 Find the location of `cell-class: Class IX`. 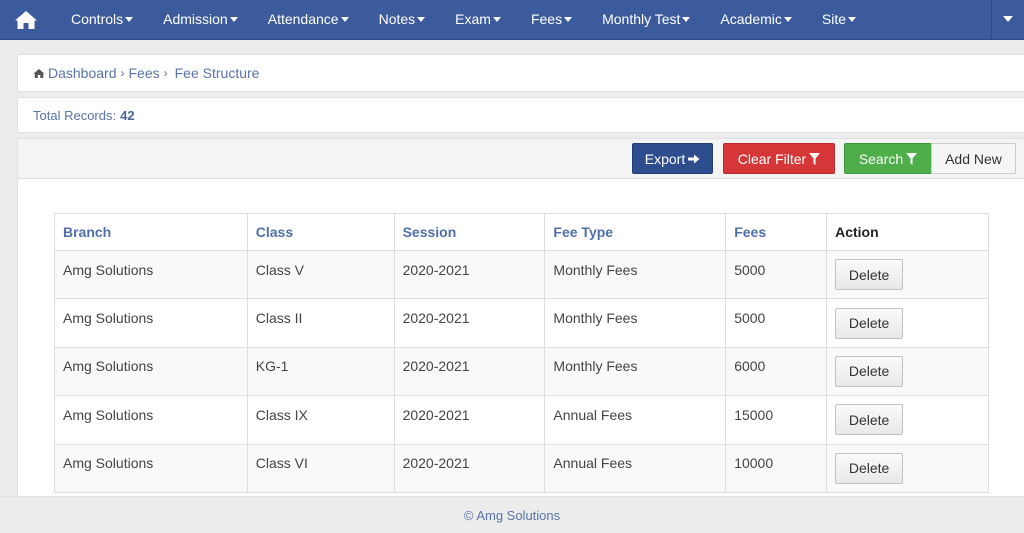

cell-class: Class IX is located at coordinates (320, 420).